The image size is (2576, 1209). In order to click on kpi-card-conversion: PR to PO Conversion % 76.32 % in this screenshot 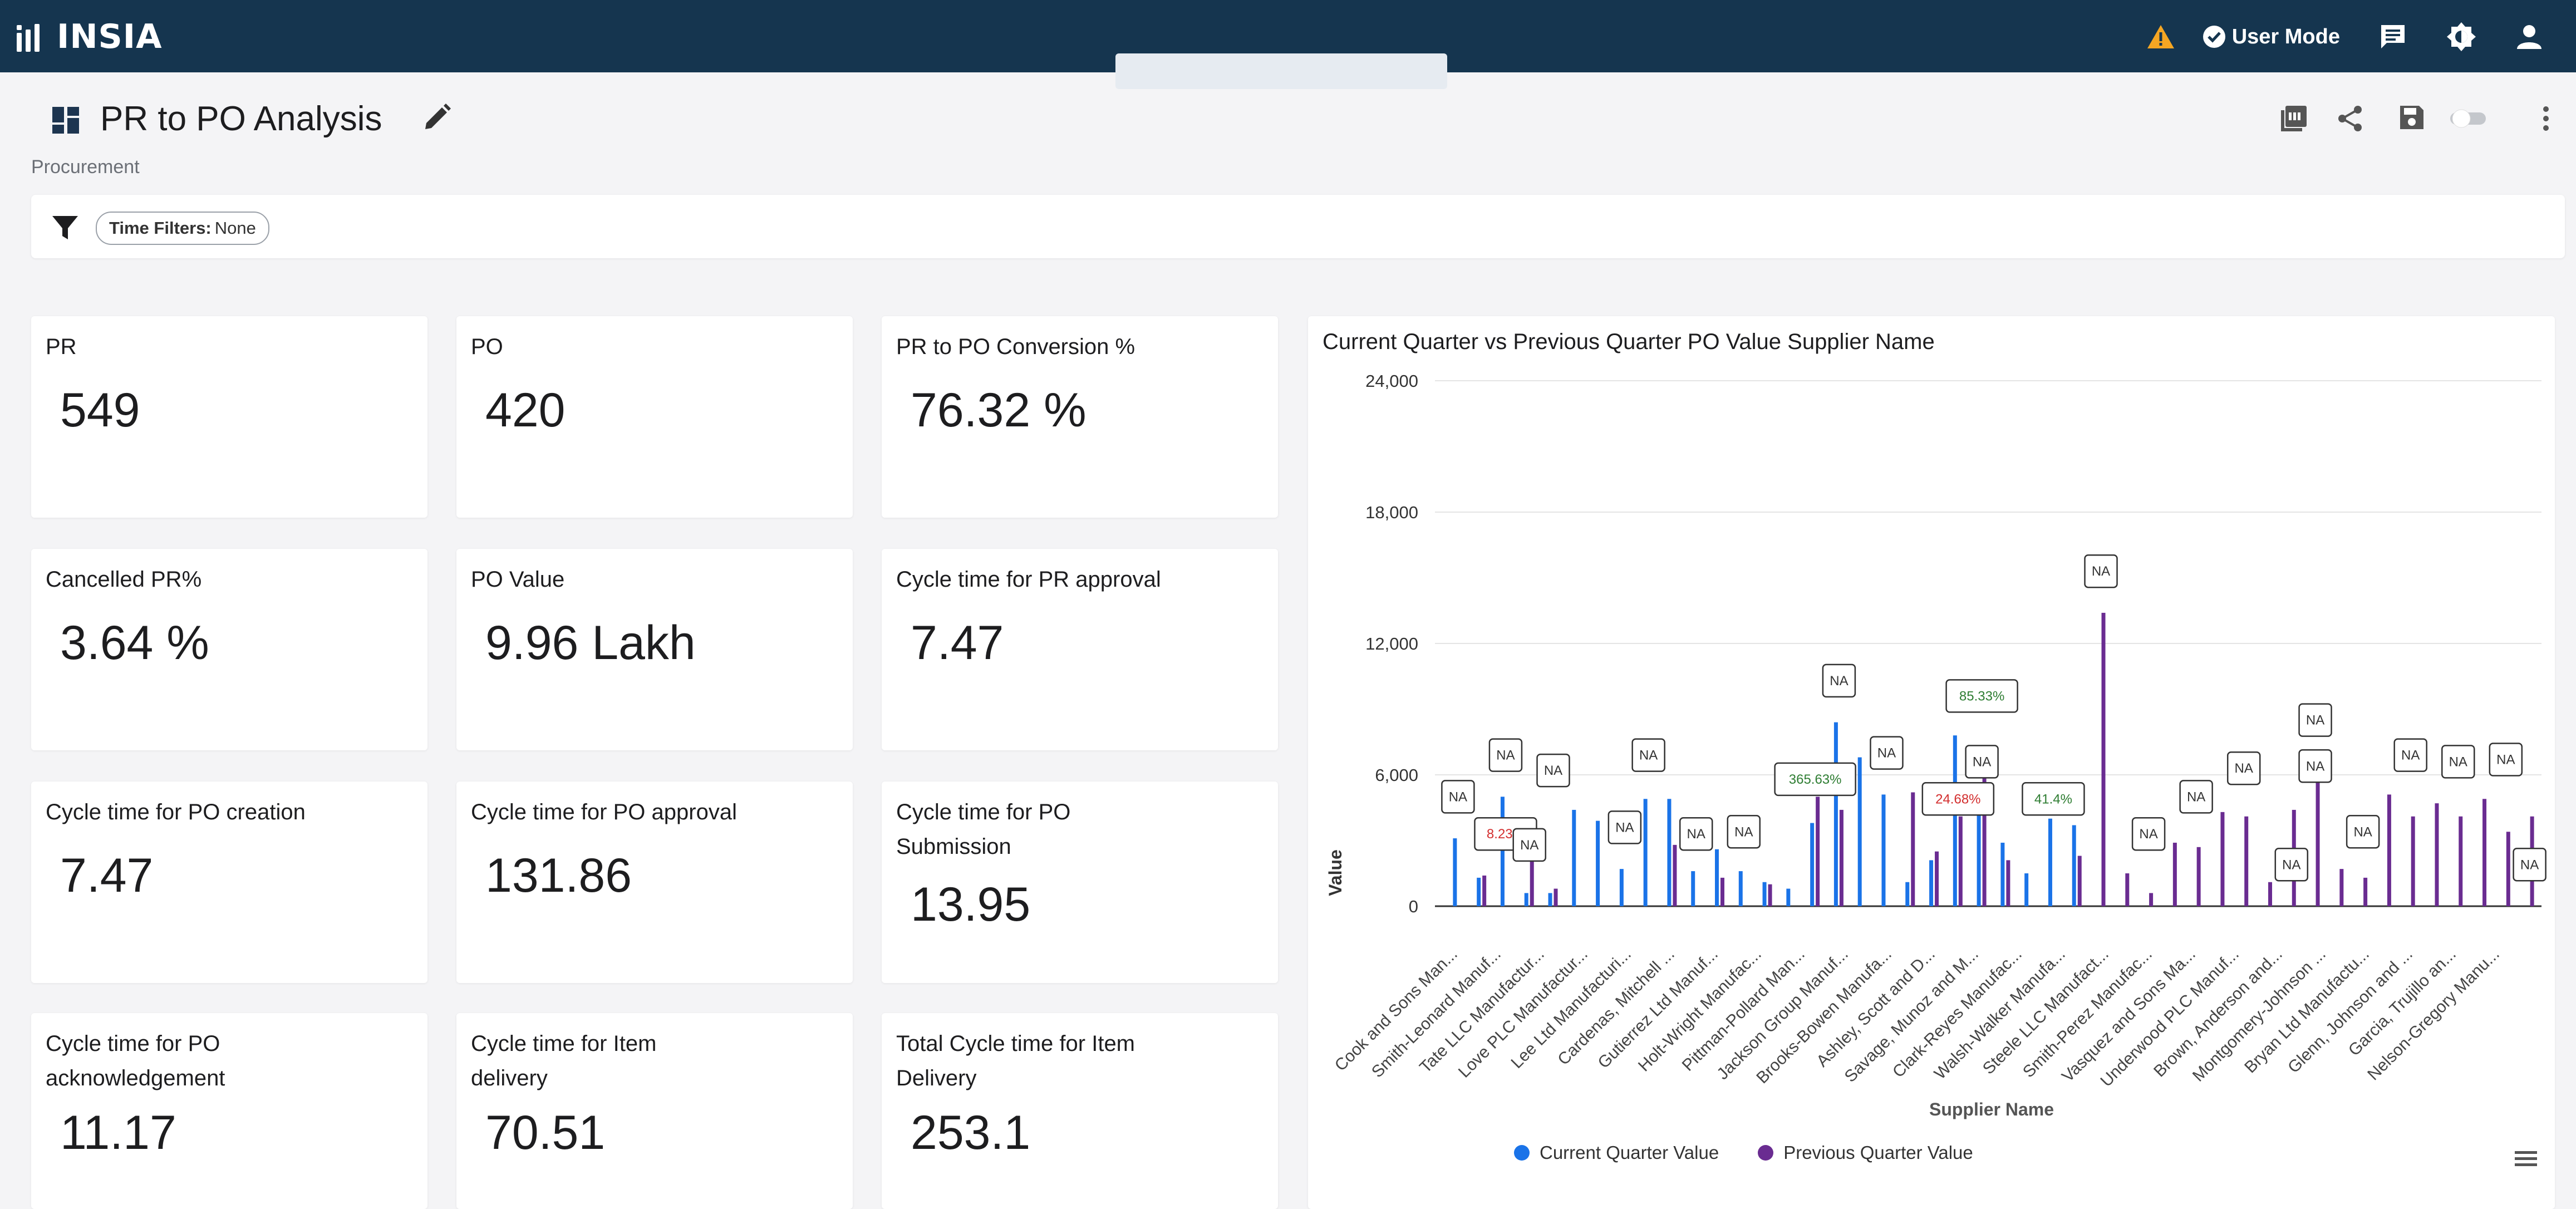, I will do `click(1080, 417)`.